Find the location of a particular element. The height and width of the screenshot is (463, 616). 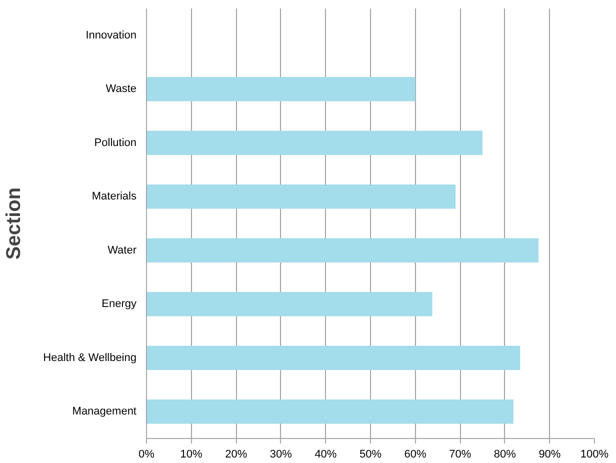

x-tick-label: 80% is located at coordinates (505, 454).